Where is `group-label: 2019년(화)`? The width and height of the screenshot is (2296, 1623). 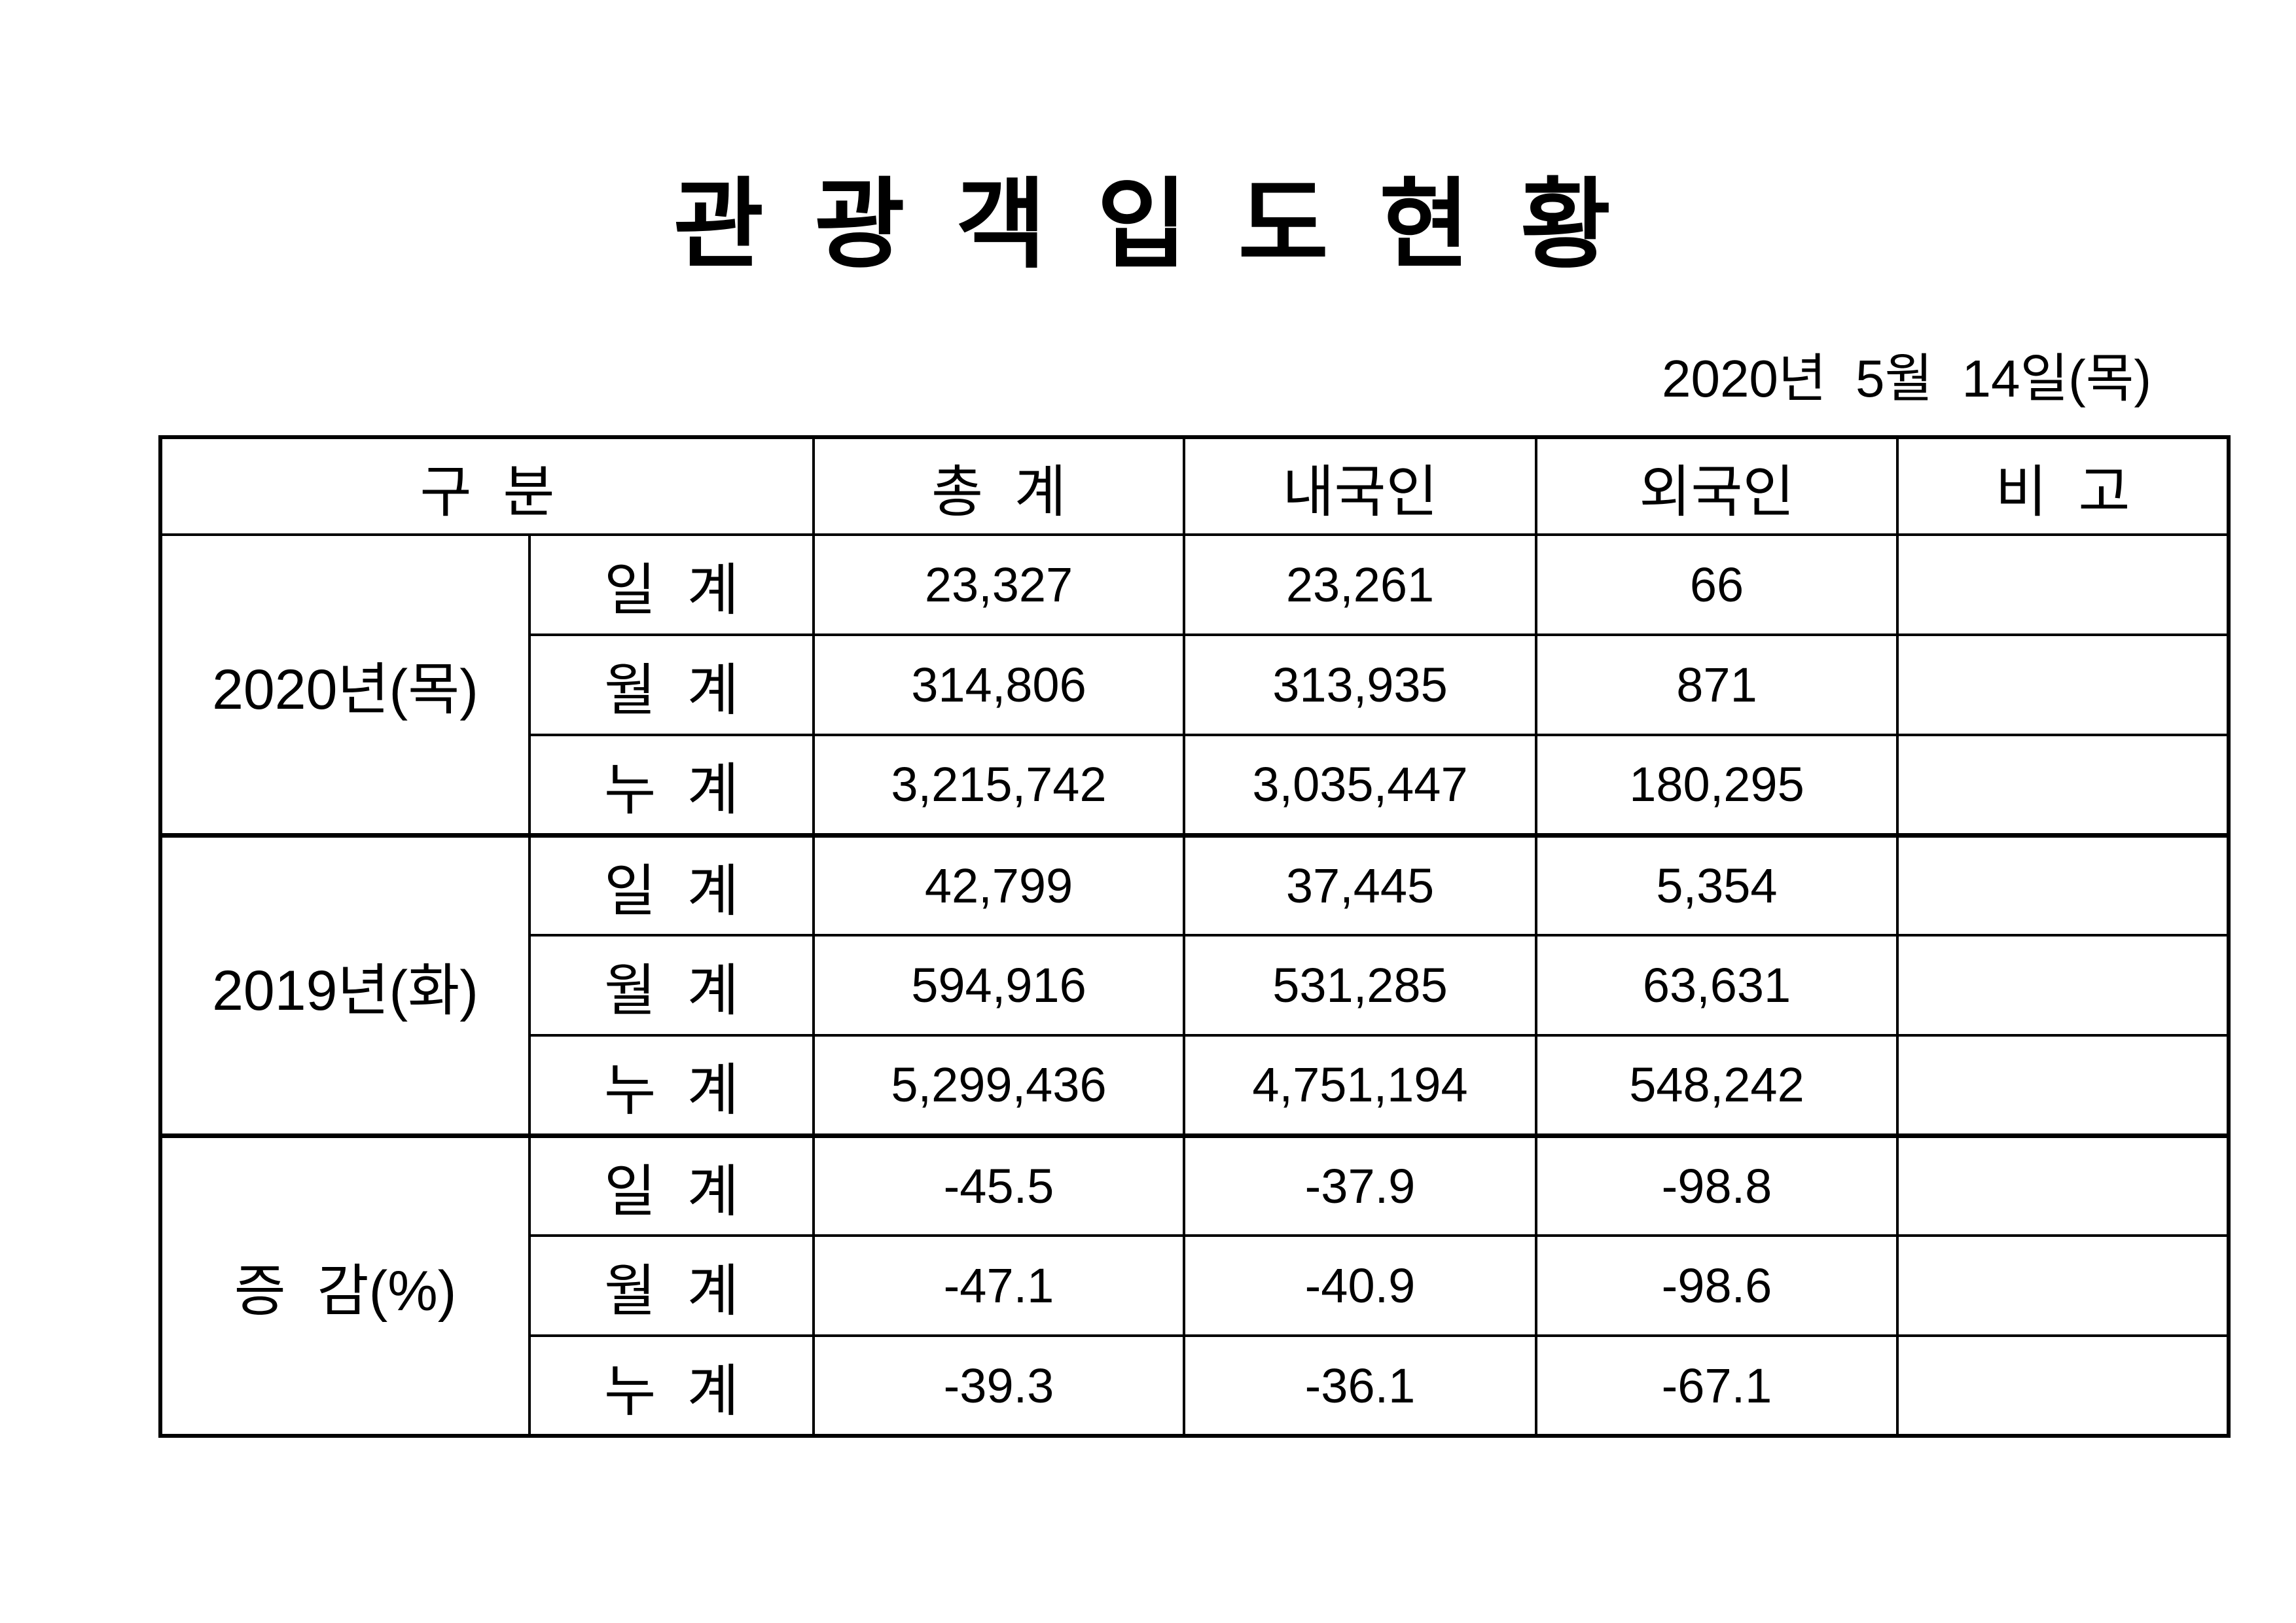
group-label: 2019년(화) is located at coordinates (345, 984).